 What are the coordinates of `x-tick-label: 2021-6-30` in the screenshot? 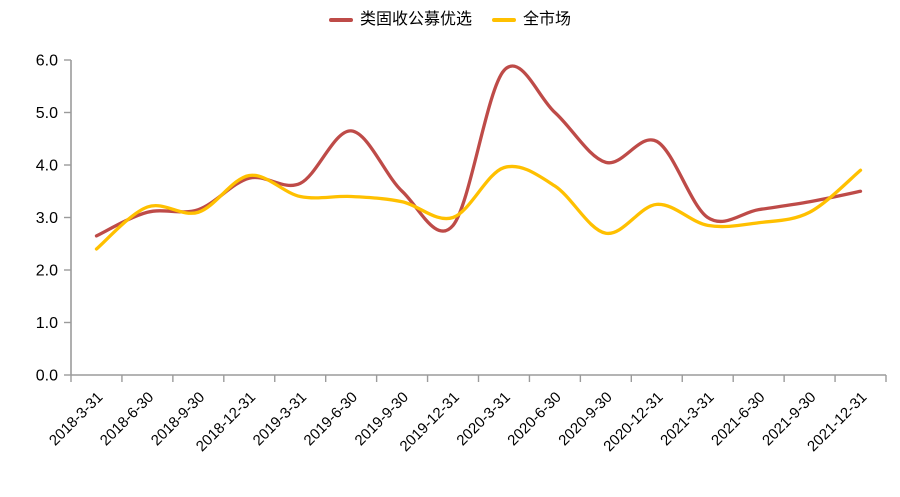 It's located at (738, 419).